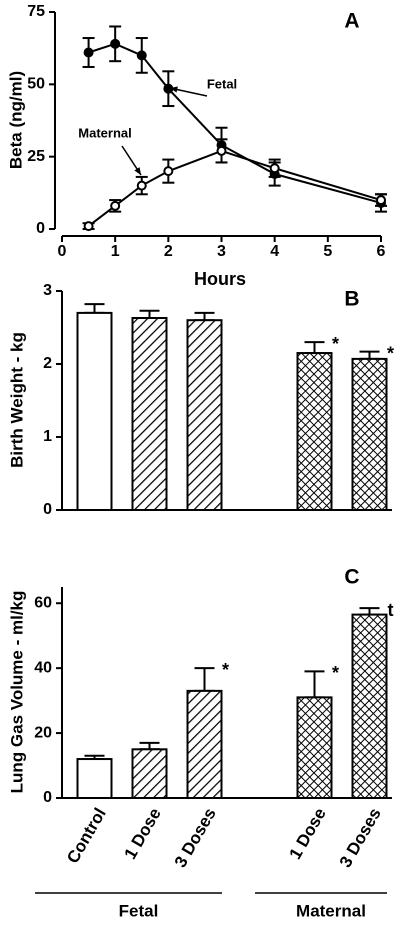 The image size is (400, 925). What do you see at coordinates (351, 577) in the screenshot?
I see `panel-label: C` at bounding box center [351, 577].